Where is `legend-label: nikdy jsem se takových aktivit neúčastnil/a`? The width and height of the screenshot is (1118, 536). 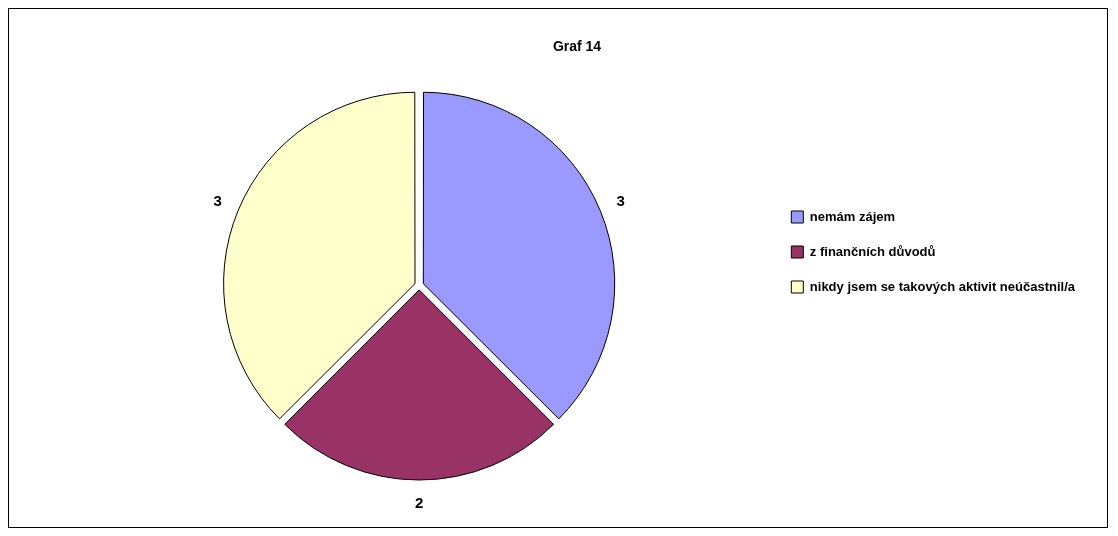
legend-label: nikdy jsem se takových aktivit neúčastnil/a is located at coordinates (942, 286).